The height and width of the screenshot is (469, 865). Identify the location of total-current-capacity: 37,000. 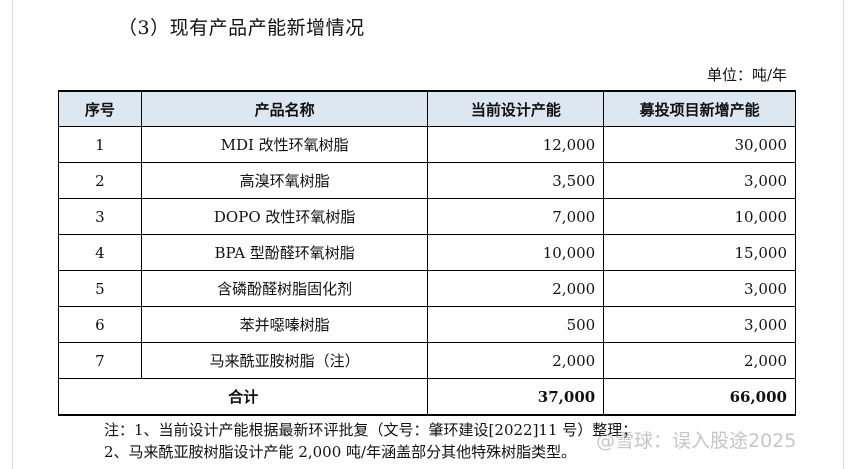
(516, 397).